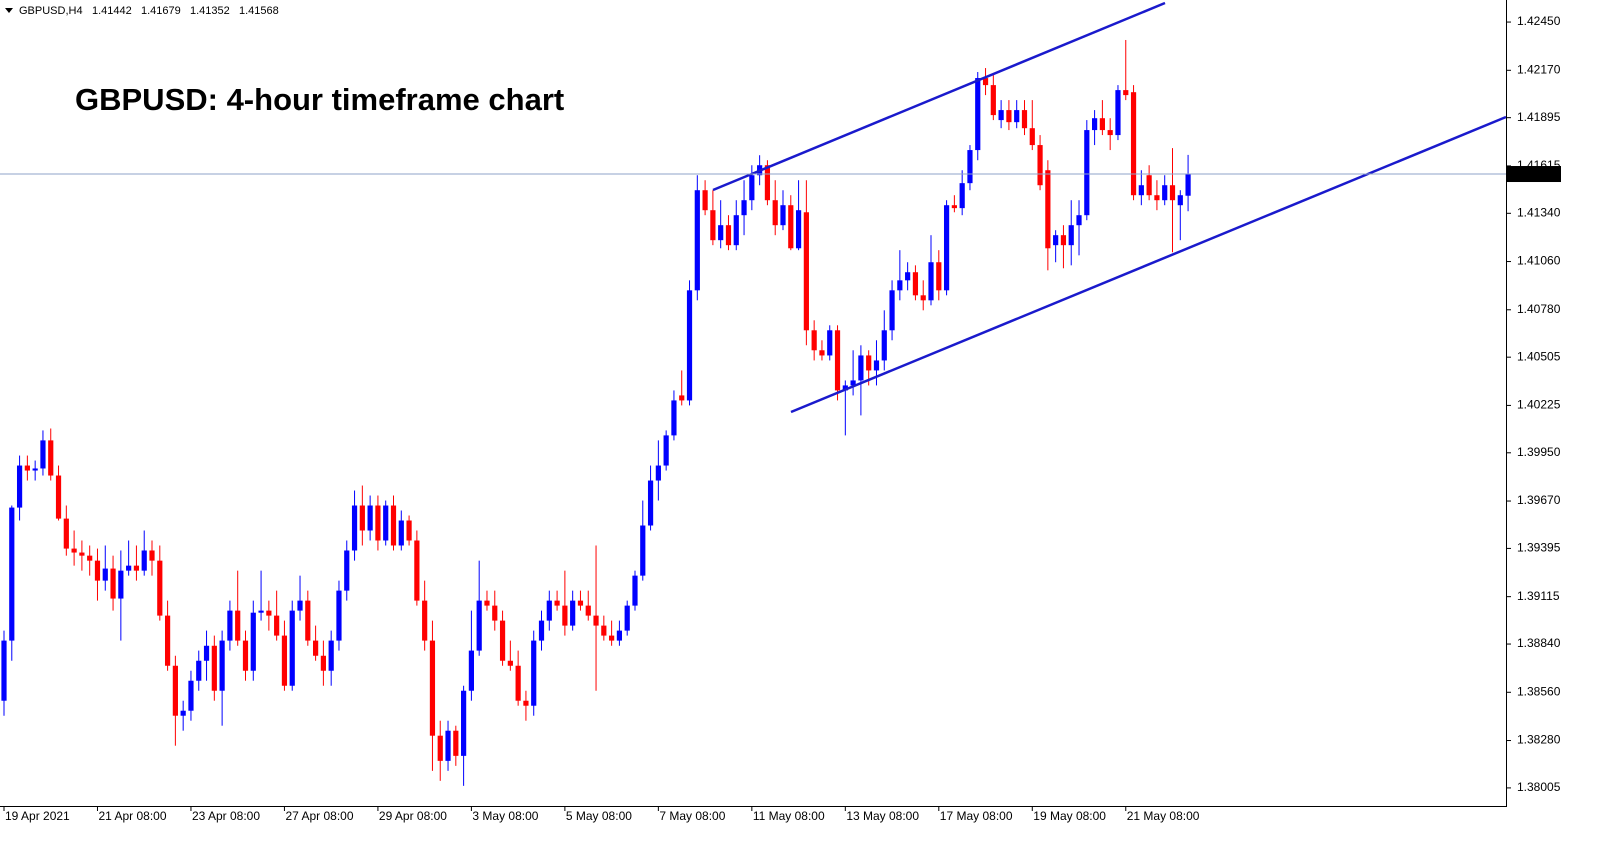 This screenshot has height=850, width=1607. What do you see at coordinates (1539, 452) in the screenshot?
I see `y-tick-label: 1.39950` at bounding box center [1539, 452].